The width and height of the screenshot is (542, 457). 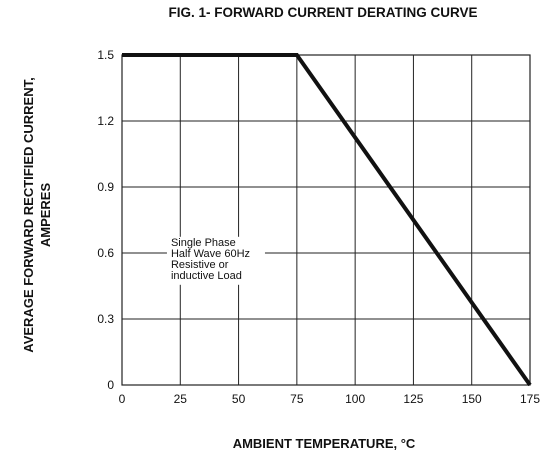 What do you see at coordinates (200, 265) in the screenshot?
I see `annotation-line-3: Resistive or` at bounding box center [200, 265].